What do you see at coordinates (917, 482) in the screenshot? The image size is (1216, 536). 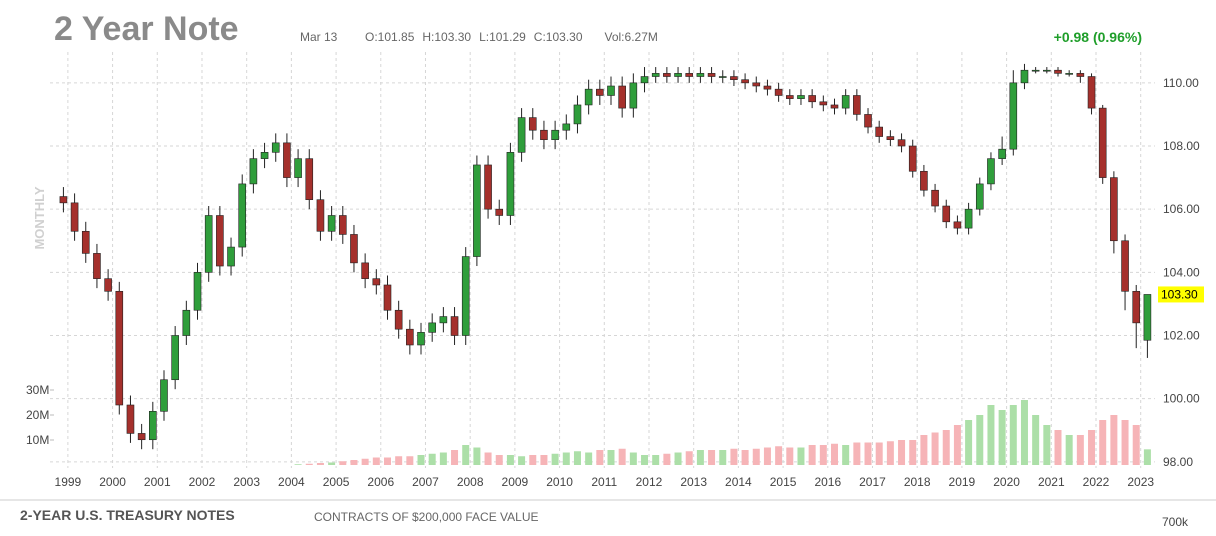 I see `x-tick-label: 2018` at bounding box center [917, 482].